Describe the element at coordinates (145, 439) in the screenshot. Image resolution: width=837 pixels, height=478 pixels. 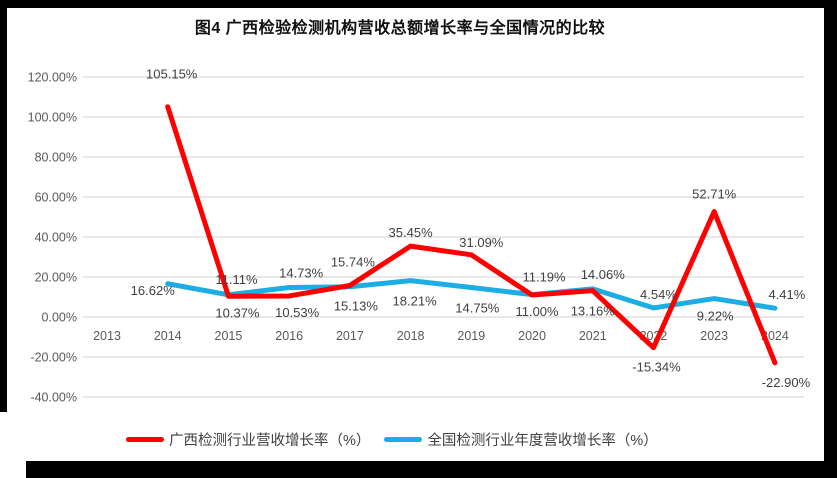
I see `legend-swatch-guangxi-icon` at that location.